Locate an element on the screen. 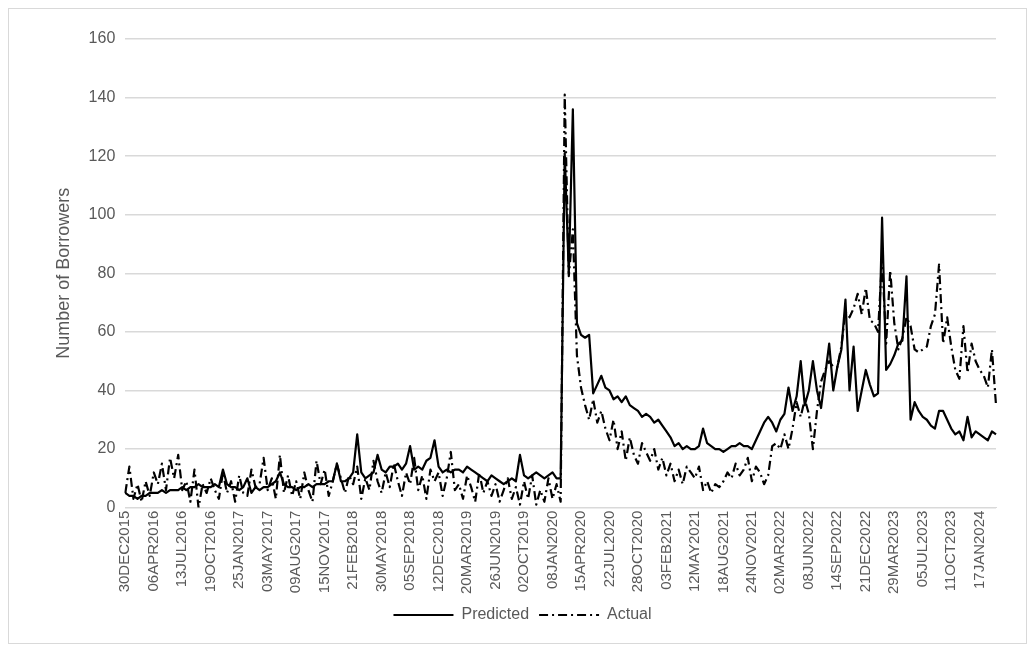 This screenshot has width=1035, height=652. x-tick-label: 05JUL2023 is located at coordinates (921, 549).